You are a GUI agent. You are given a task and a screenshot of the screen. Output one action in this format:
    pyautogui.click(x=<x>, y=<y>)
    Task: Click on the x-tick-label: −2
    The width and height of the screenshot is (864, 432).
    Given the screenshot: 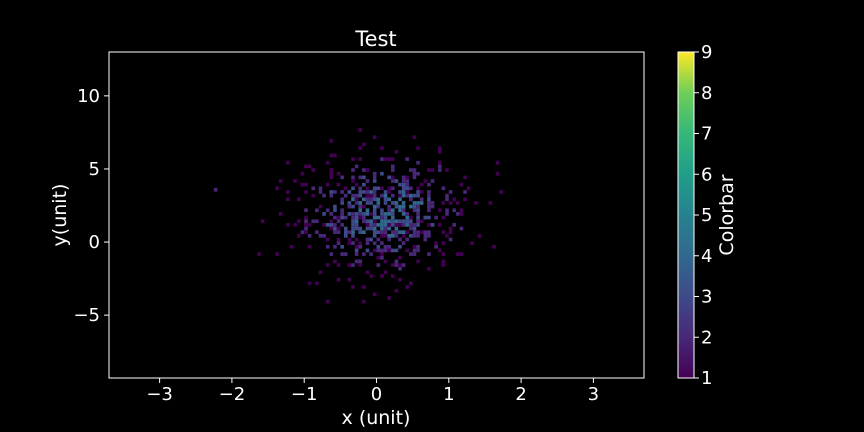 What is the action you would take?
    pyautogui.click(x=232, y=394)
    